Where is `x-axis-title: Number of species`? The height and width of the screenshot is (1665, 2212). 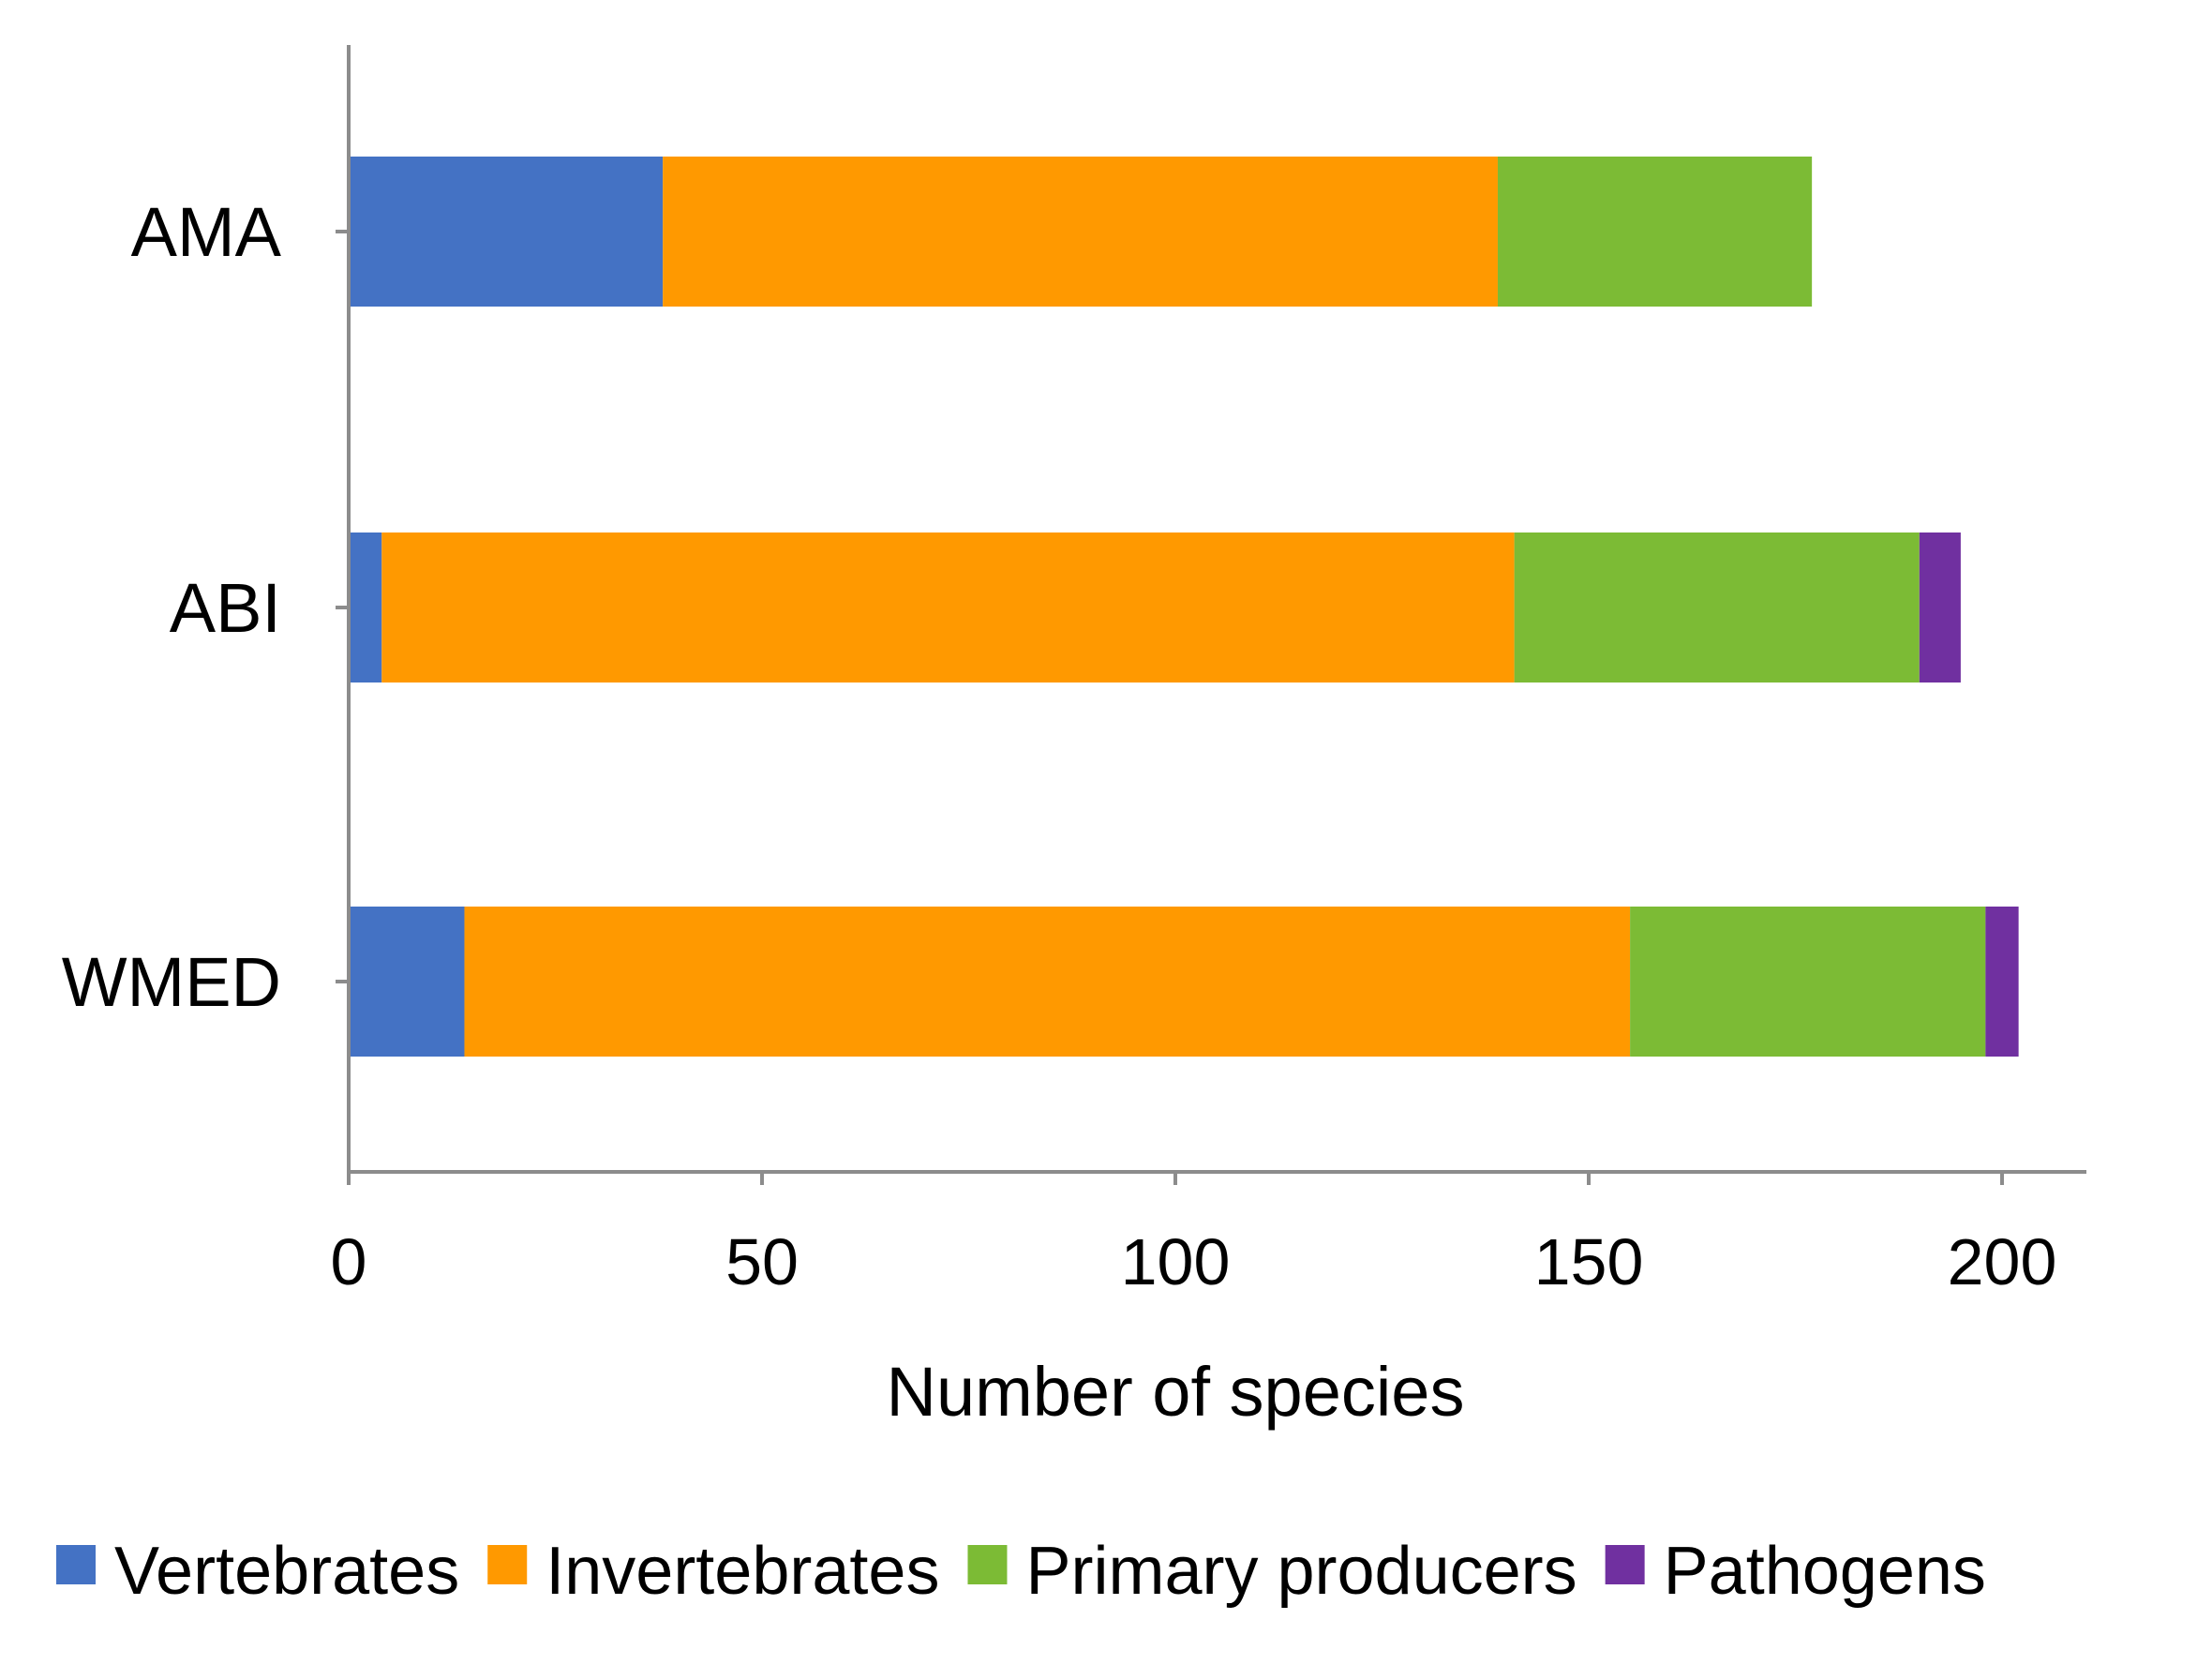 x-axis-title: Number of species is located at coordinates (1176, 1392).